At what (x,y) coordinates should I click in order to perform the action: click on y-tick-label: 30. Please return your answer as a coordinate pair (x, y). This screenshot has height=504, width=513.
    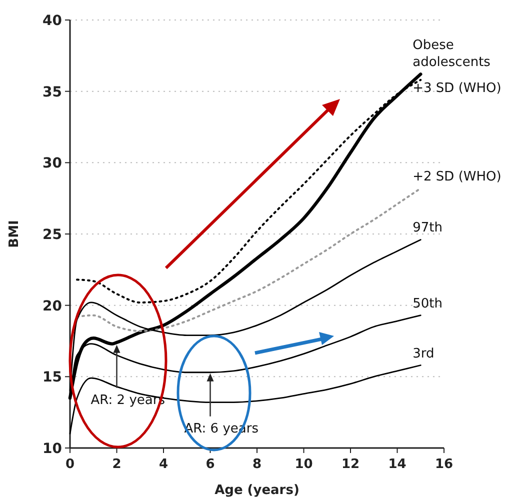
    Looking at the image, I should click on (52, 164).